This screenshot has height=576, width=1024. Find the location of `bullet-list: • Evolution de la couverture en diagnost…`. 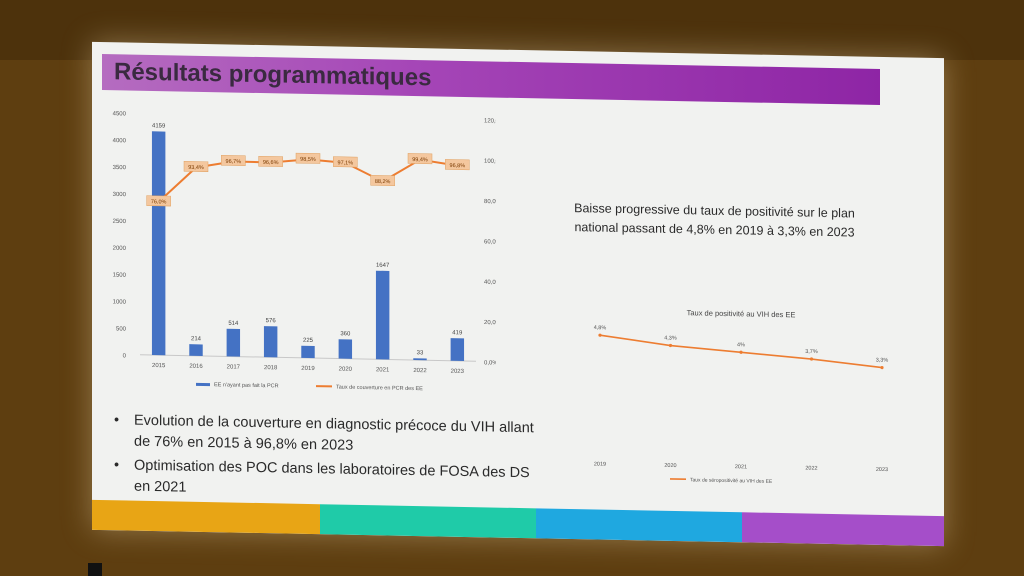

bullet-list: • Evolution de la couverture en diagnost… is located at coordinates (329, 459).